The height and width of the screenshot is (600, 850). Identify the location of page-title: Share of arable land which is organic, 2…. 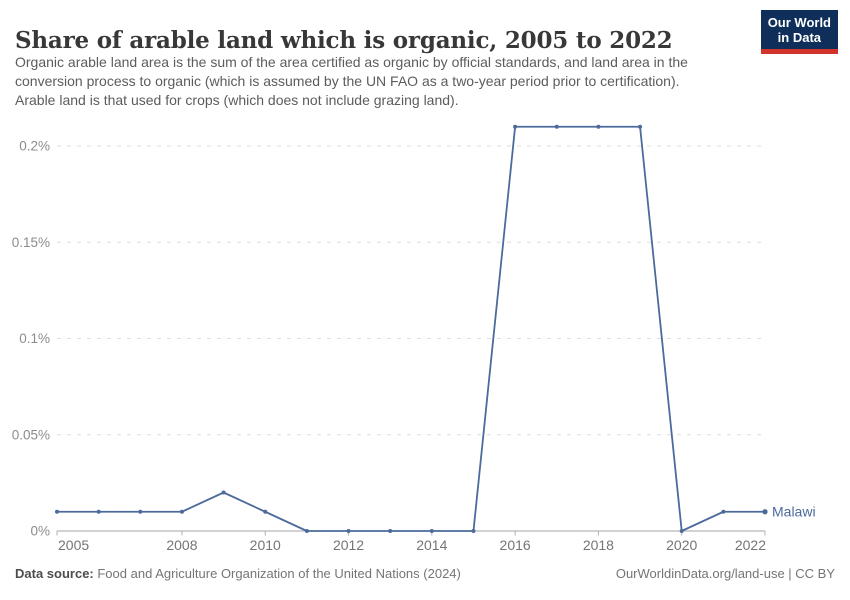
(344, 41).